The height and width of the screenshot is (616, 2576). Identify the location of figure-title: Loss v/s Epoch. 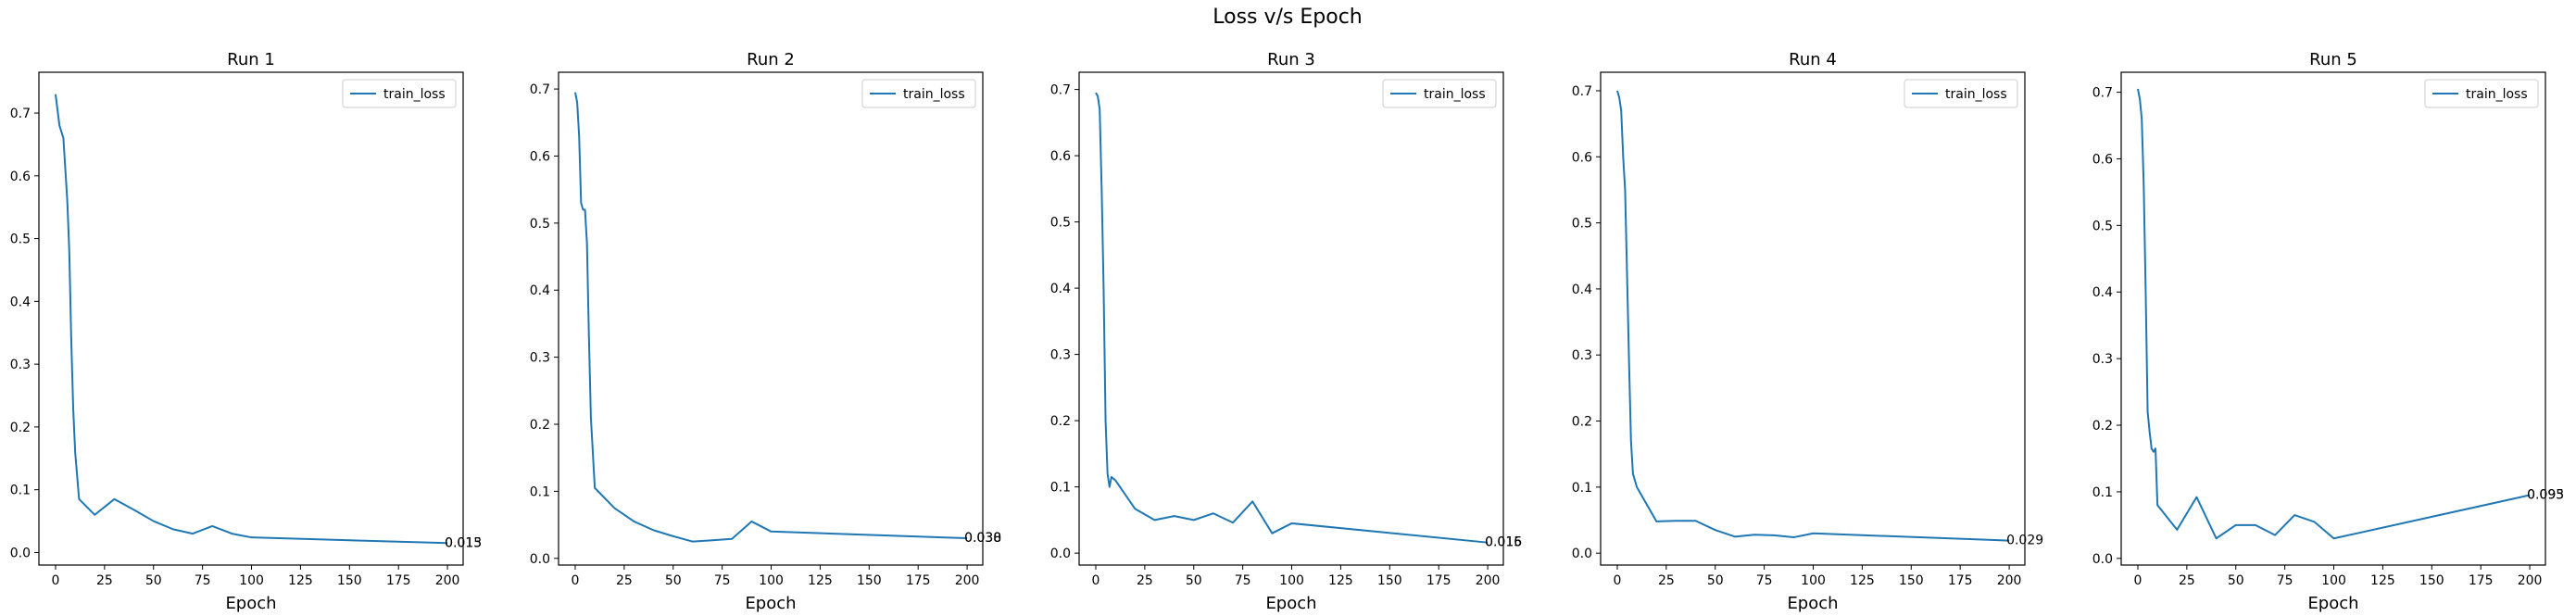
(1288, 18).